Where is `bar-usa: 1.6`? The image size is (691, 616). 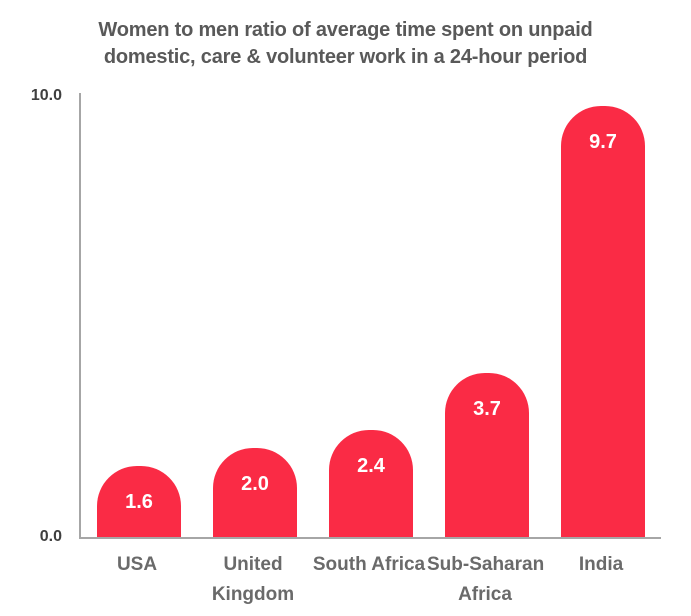 bar-usa: 1.6 is located at coordinates (139, 501).